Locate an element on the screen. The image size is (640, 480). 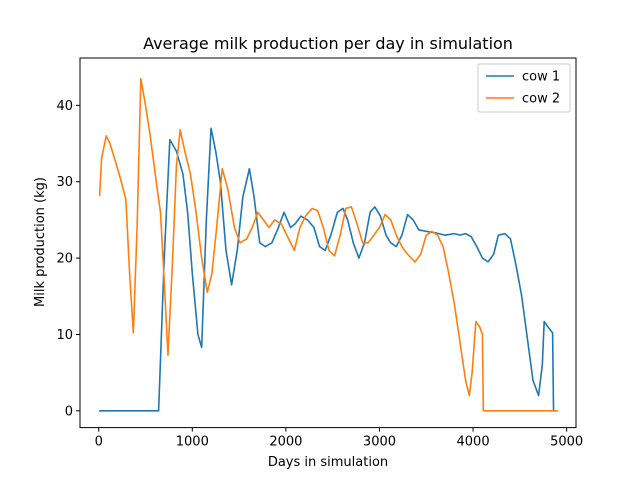
y-axis-label: Milk production (kg) is located at coordinates (40, 242).